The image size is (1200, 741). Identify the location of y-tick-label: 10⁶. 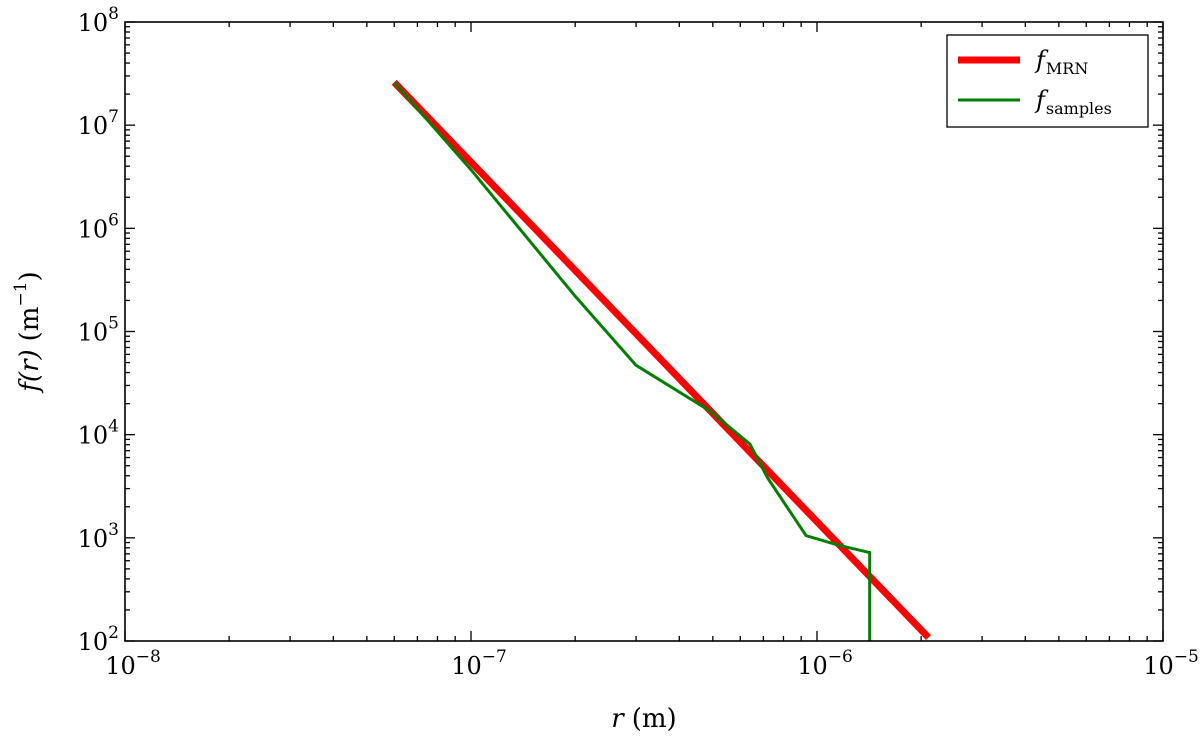
(98, 226).